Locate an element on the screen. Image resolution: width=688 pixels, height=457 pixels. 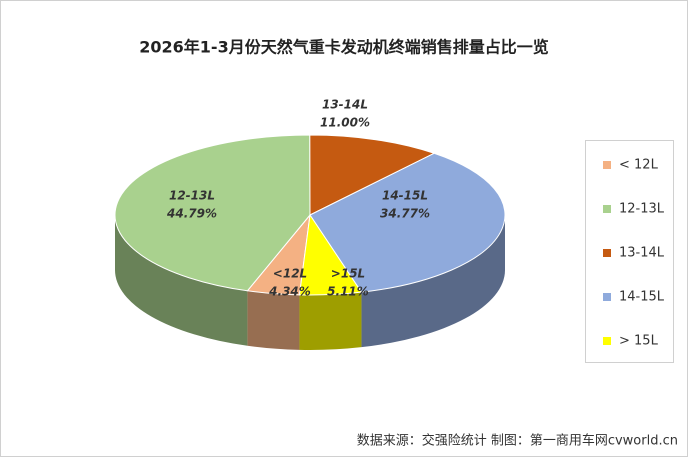
legend-label: 14-15L is located at coordinates (642, 297).